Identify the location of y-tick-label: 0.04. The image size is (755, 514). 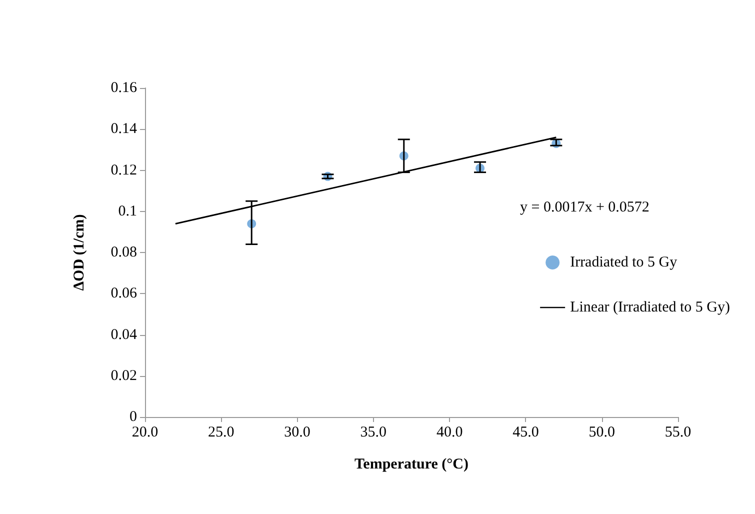
(124, 334).